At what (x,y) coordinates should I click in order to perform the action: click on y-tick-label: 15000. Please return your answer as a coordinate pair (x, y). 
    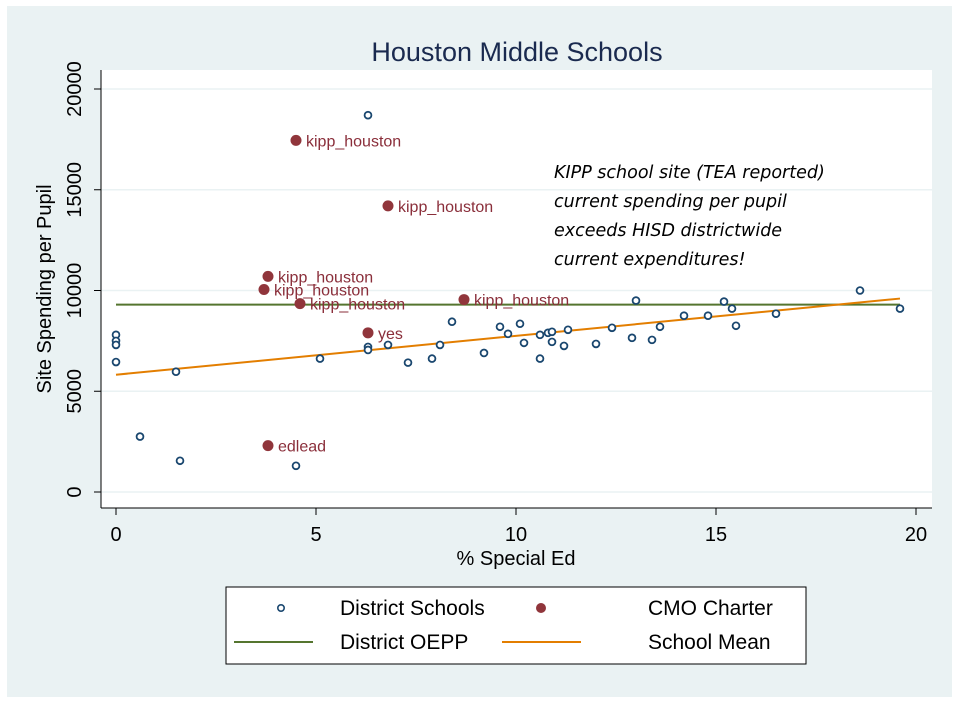
    Looking at the image, I should click on (75, 190).